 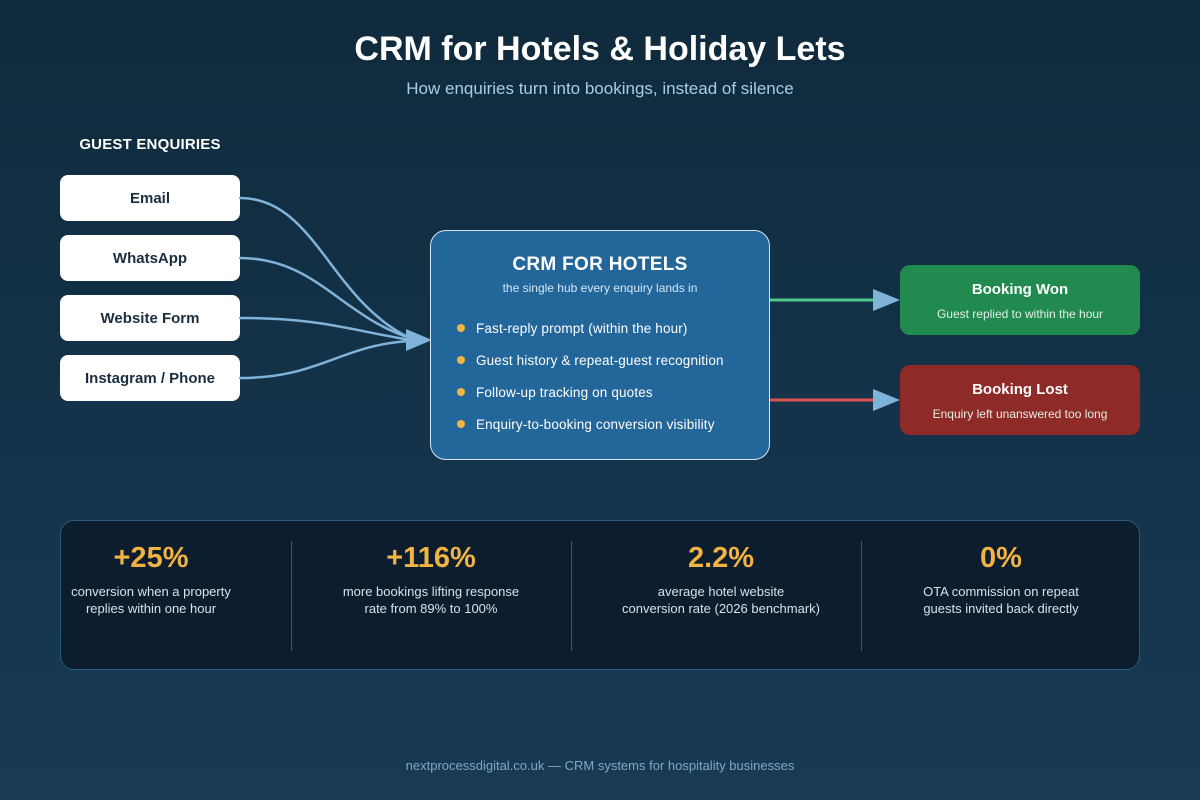 I want to click on hub-feature-guest-history: Guest history & repeat-guest recognition, so click(x=607, y=360).